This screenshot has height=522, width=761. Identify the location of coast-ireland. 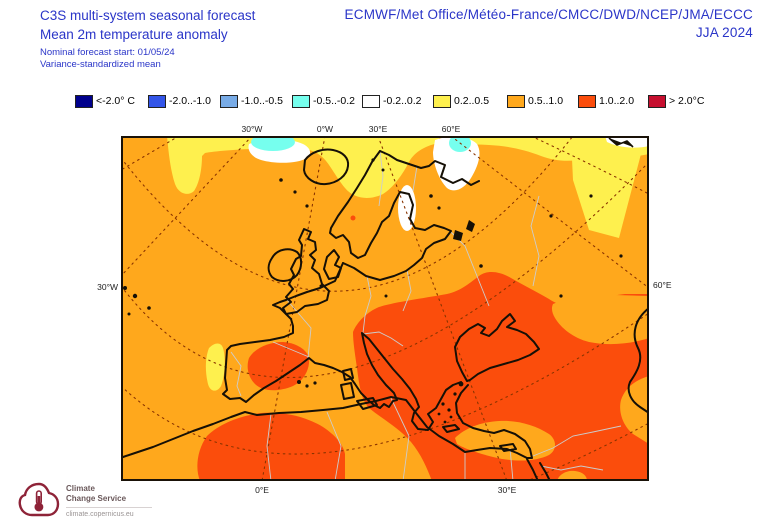
(285, 265).